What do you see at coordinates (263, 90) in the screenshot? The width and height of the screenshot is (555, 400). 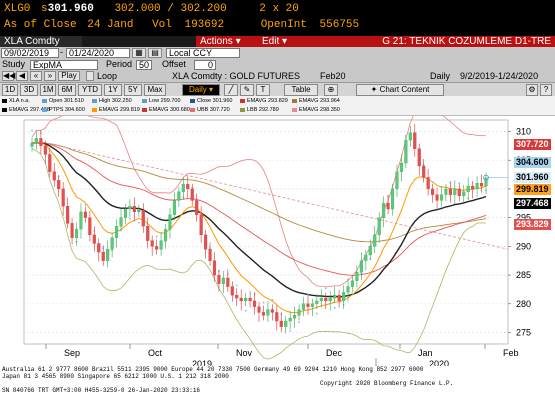 I see `annotate-icon: T` at bounding box center [263, 90].